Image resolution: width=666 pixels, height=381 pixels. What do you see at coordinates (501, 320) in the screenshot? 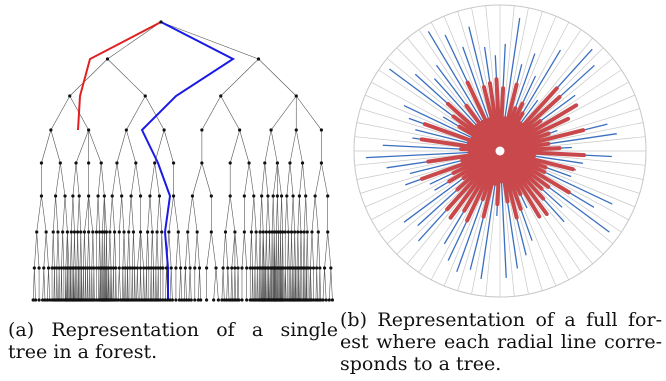
I see `caption-b-line1: (b) Representation of a full for-` at bounding box center [501, 320].